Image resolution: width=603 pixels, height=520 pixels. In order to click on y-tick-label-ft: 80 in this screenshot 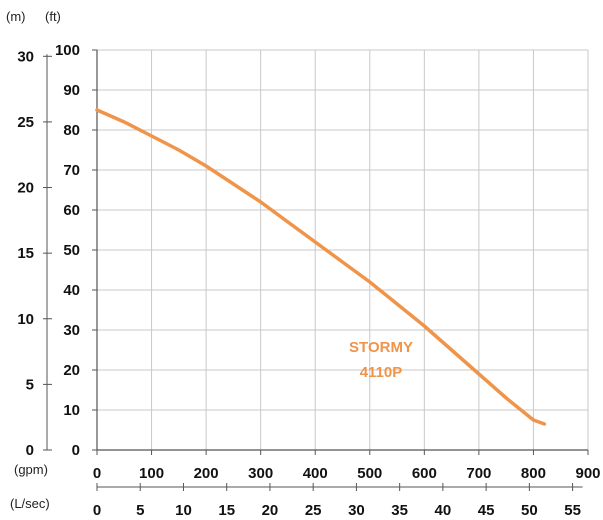, I will do `click(71, 130)`.